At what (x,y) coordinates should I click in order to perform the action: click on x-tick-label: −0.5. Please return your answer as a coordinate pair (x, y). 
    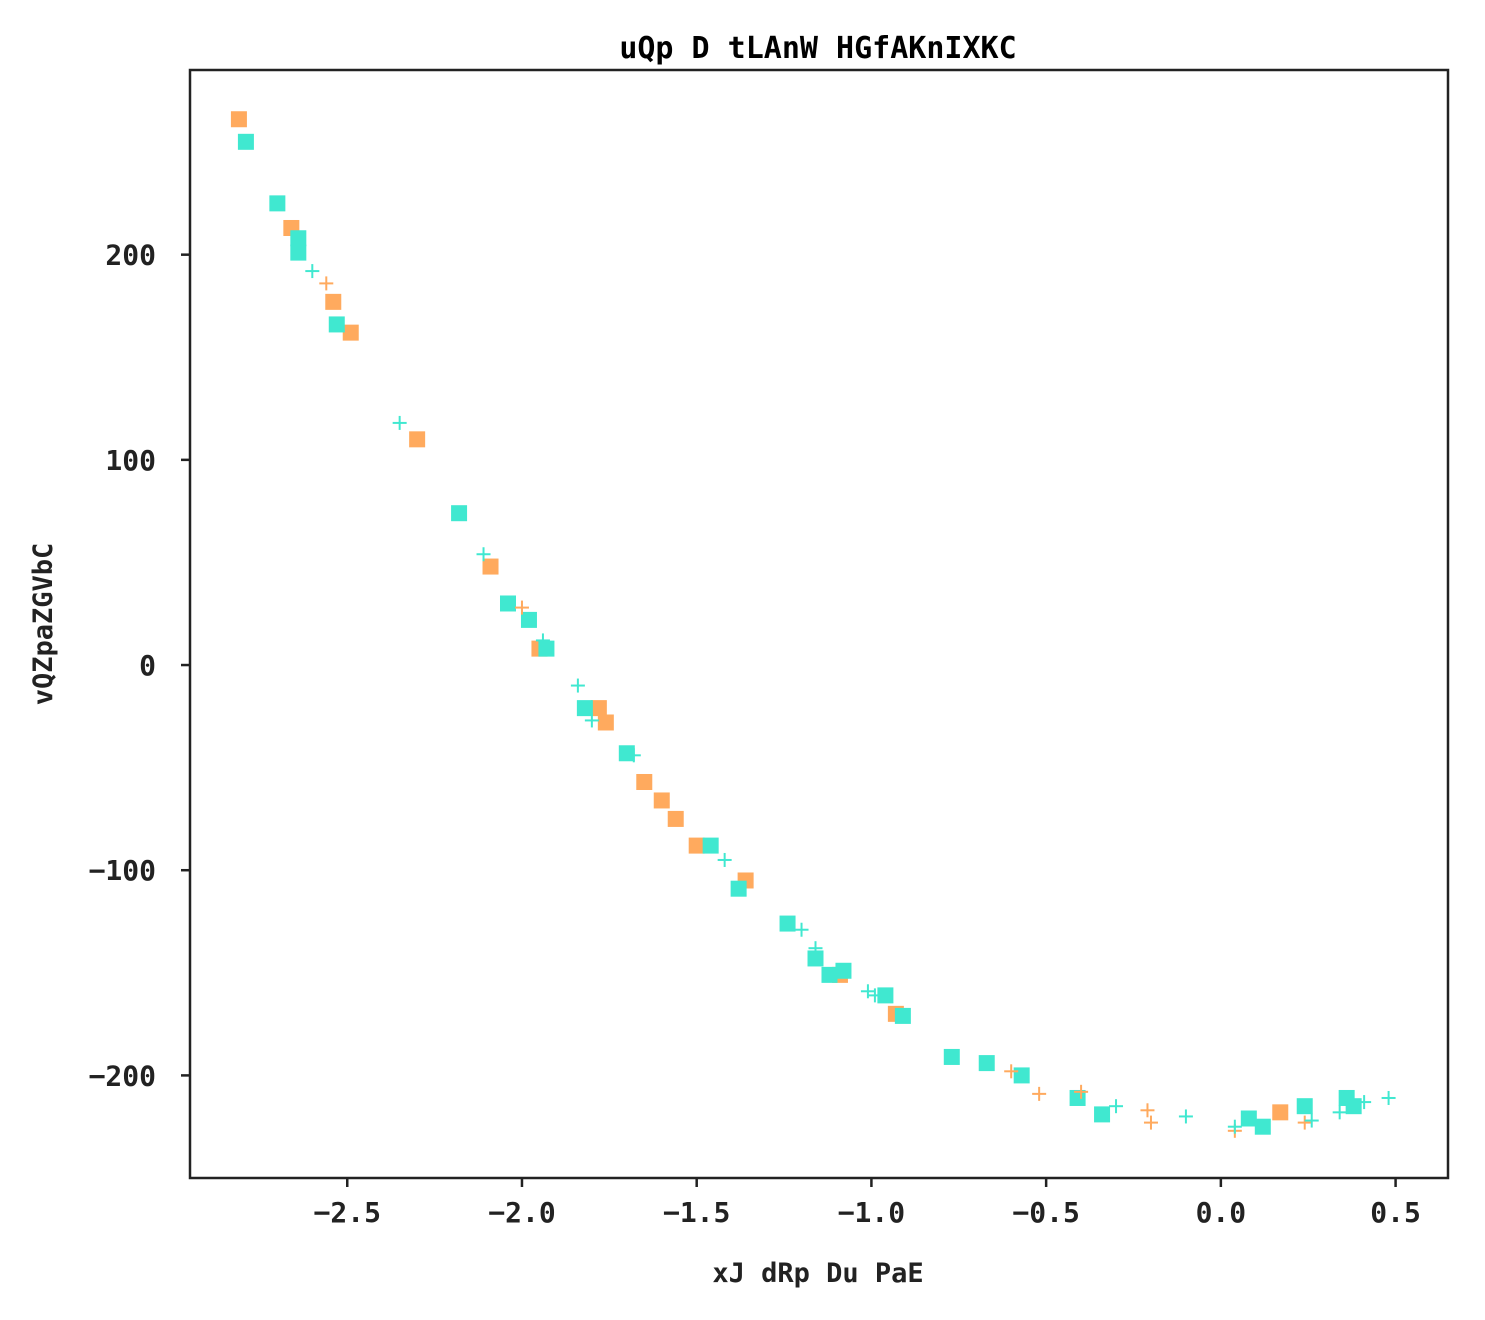
    Looking at the image, I should click on (1045, 1212).